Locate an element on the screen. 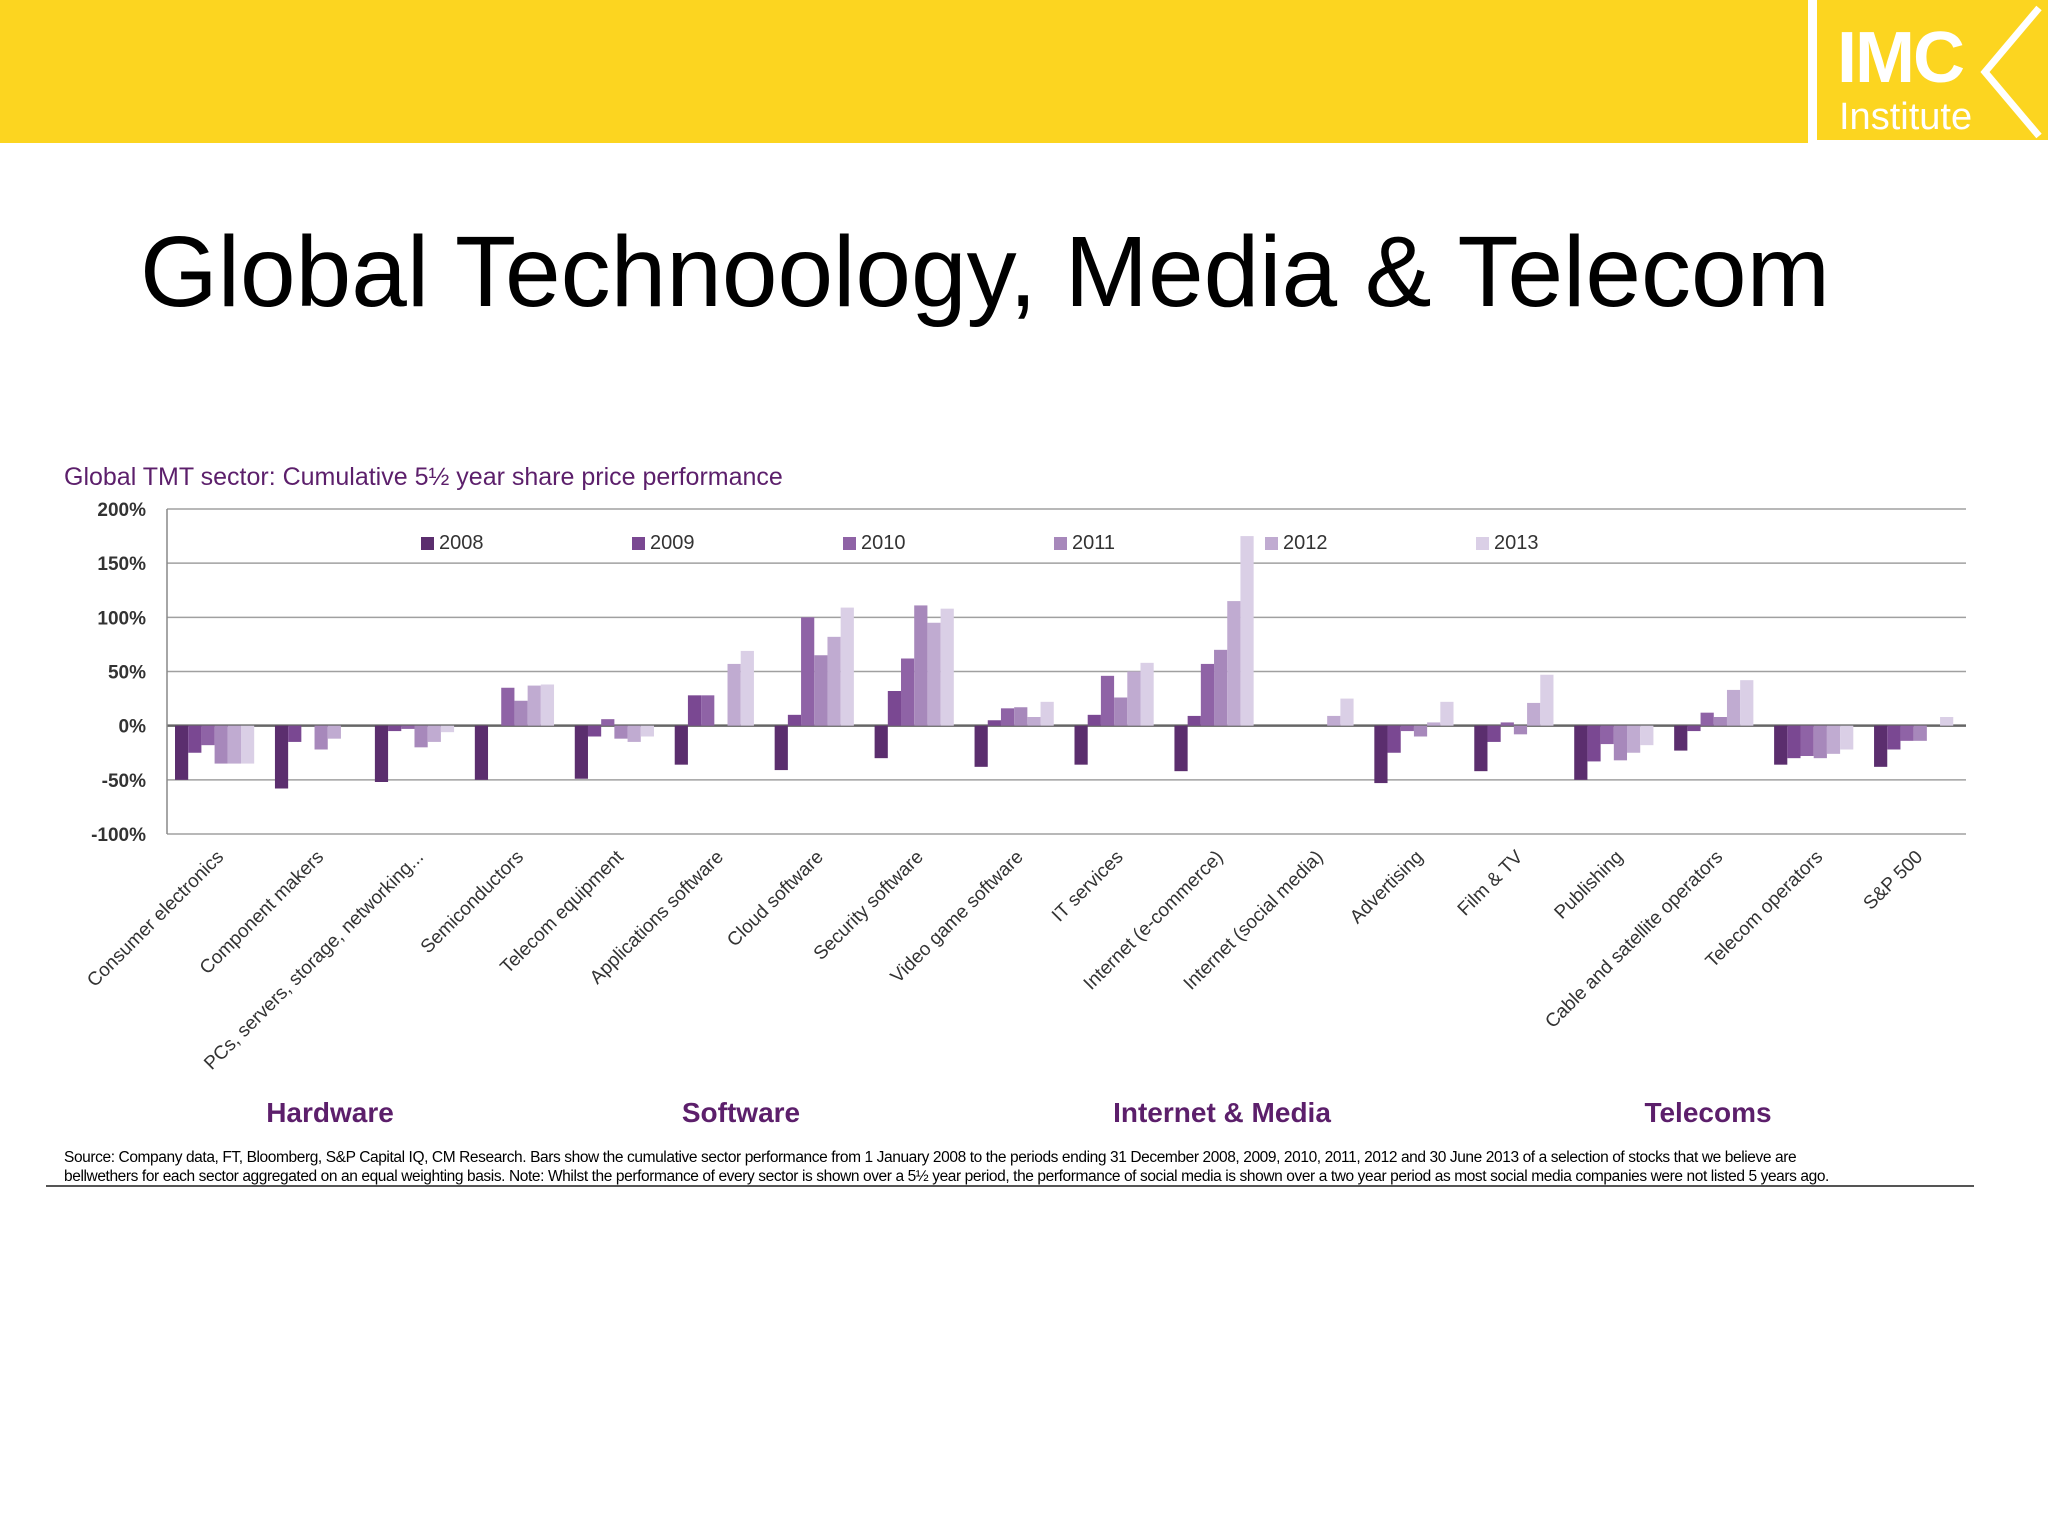 Image resolution: width=2048 pixels, height=1536 pixels. category-label: Semiconductors is located at coordinates (472, 902).